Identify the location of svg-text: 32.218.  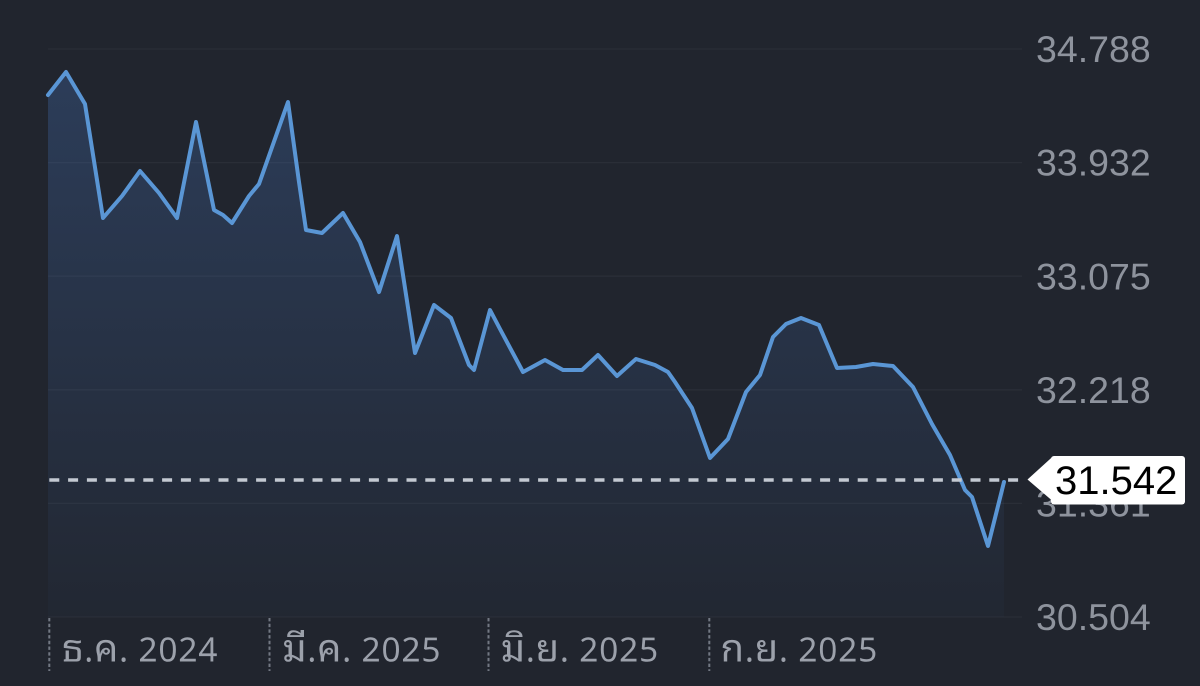
(1093, 390).